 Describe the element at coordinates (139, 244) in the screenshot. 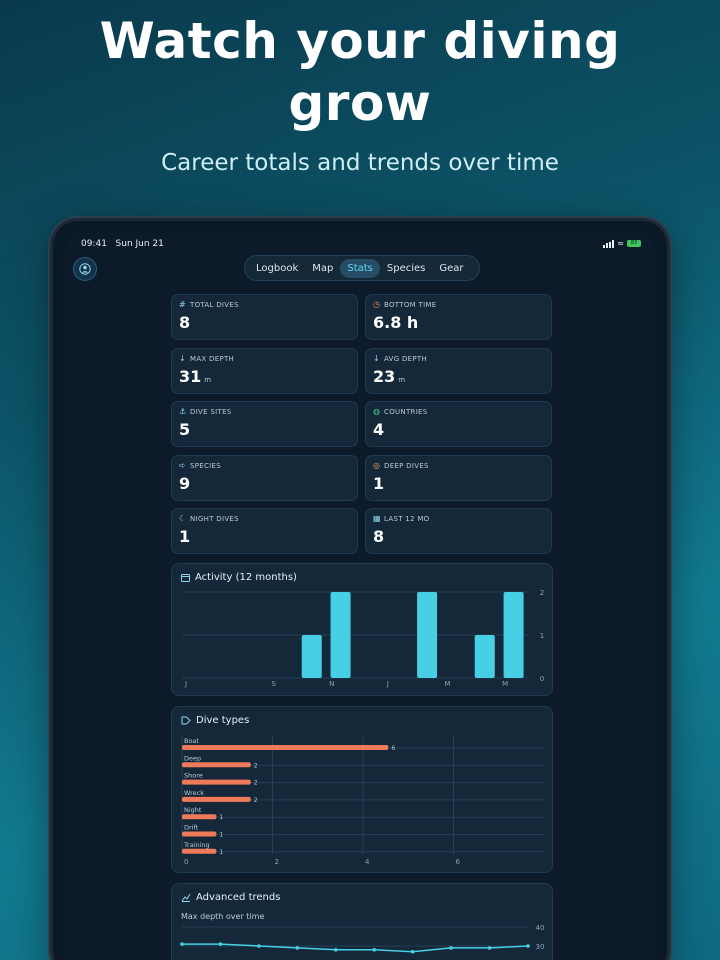

I see `status-date-text: Sun Jun 21` at that location.